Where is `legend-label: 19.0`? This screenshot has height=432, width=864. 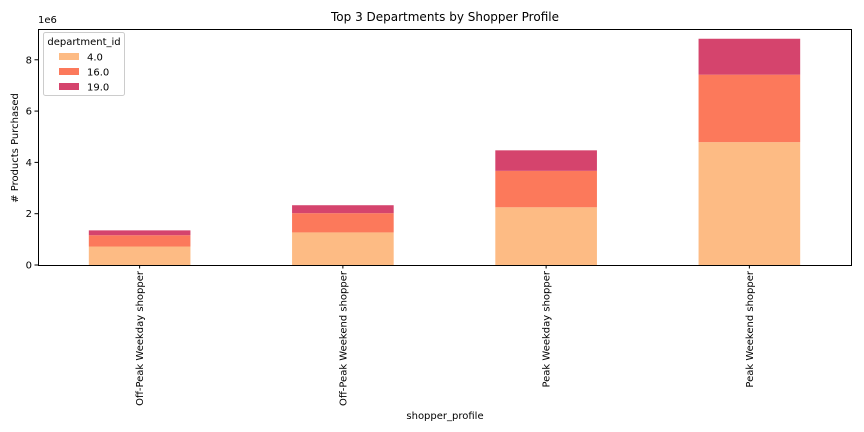
legend-label: 19.0 is located at coordinates (98, 88).